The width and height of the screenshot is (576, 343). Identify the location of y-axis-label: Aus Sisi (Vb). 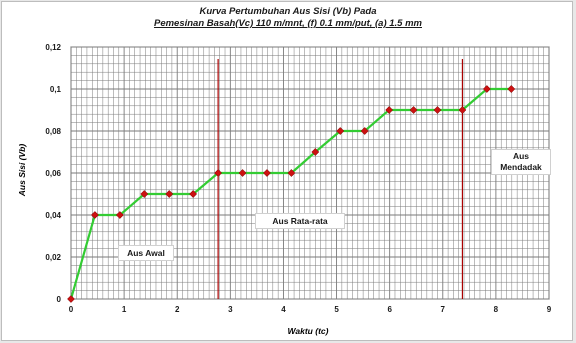
(22, 170).